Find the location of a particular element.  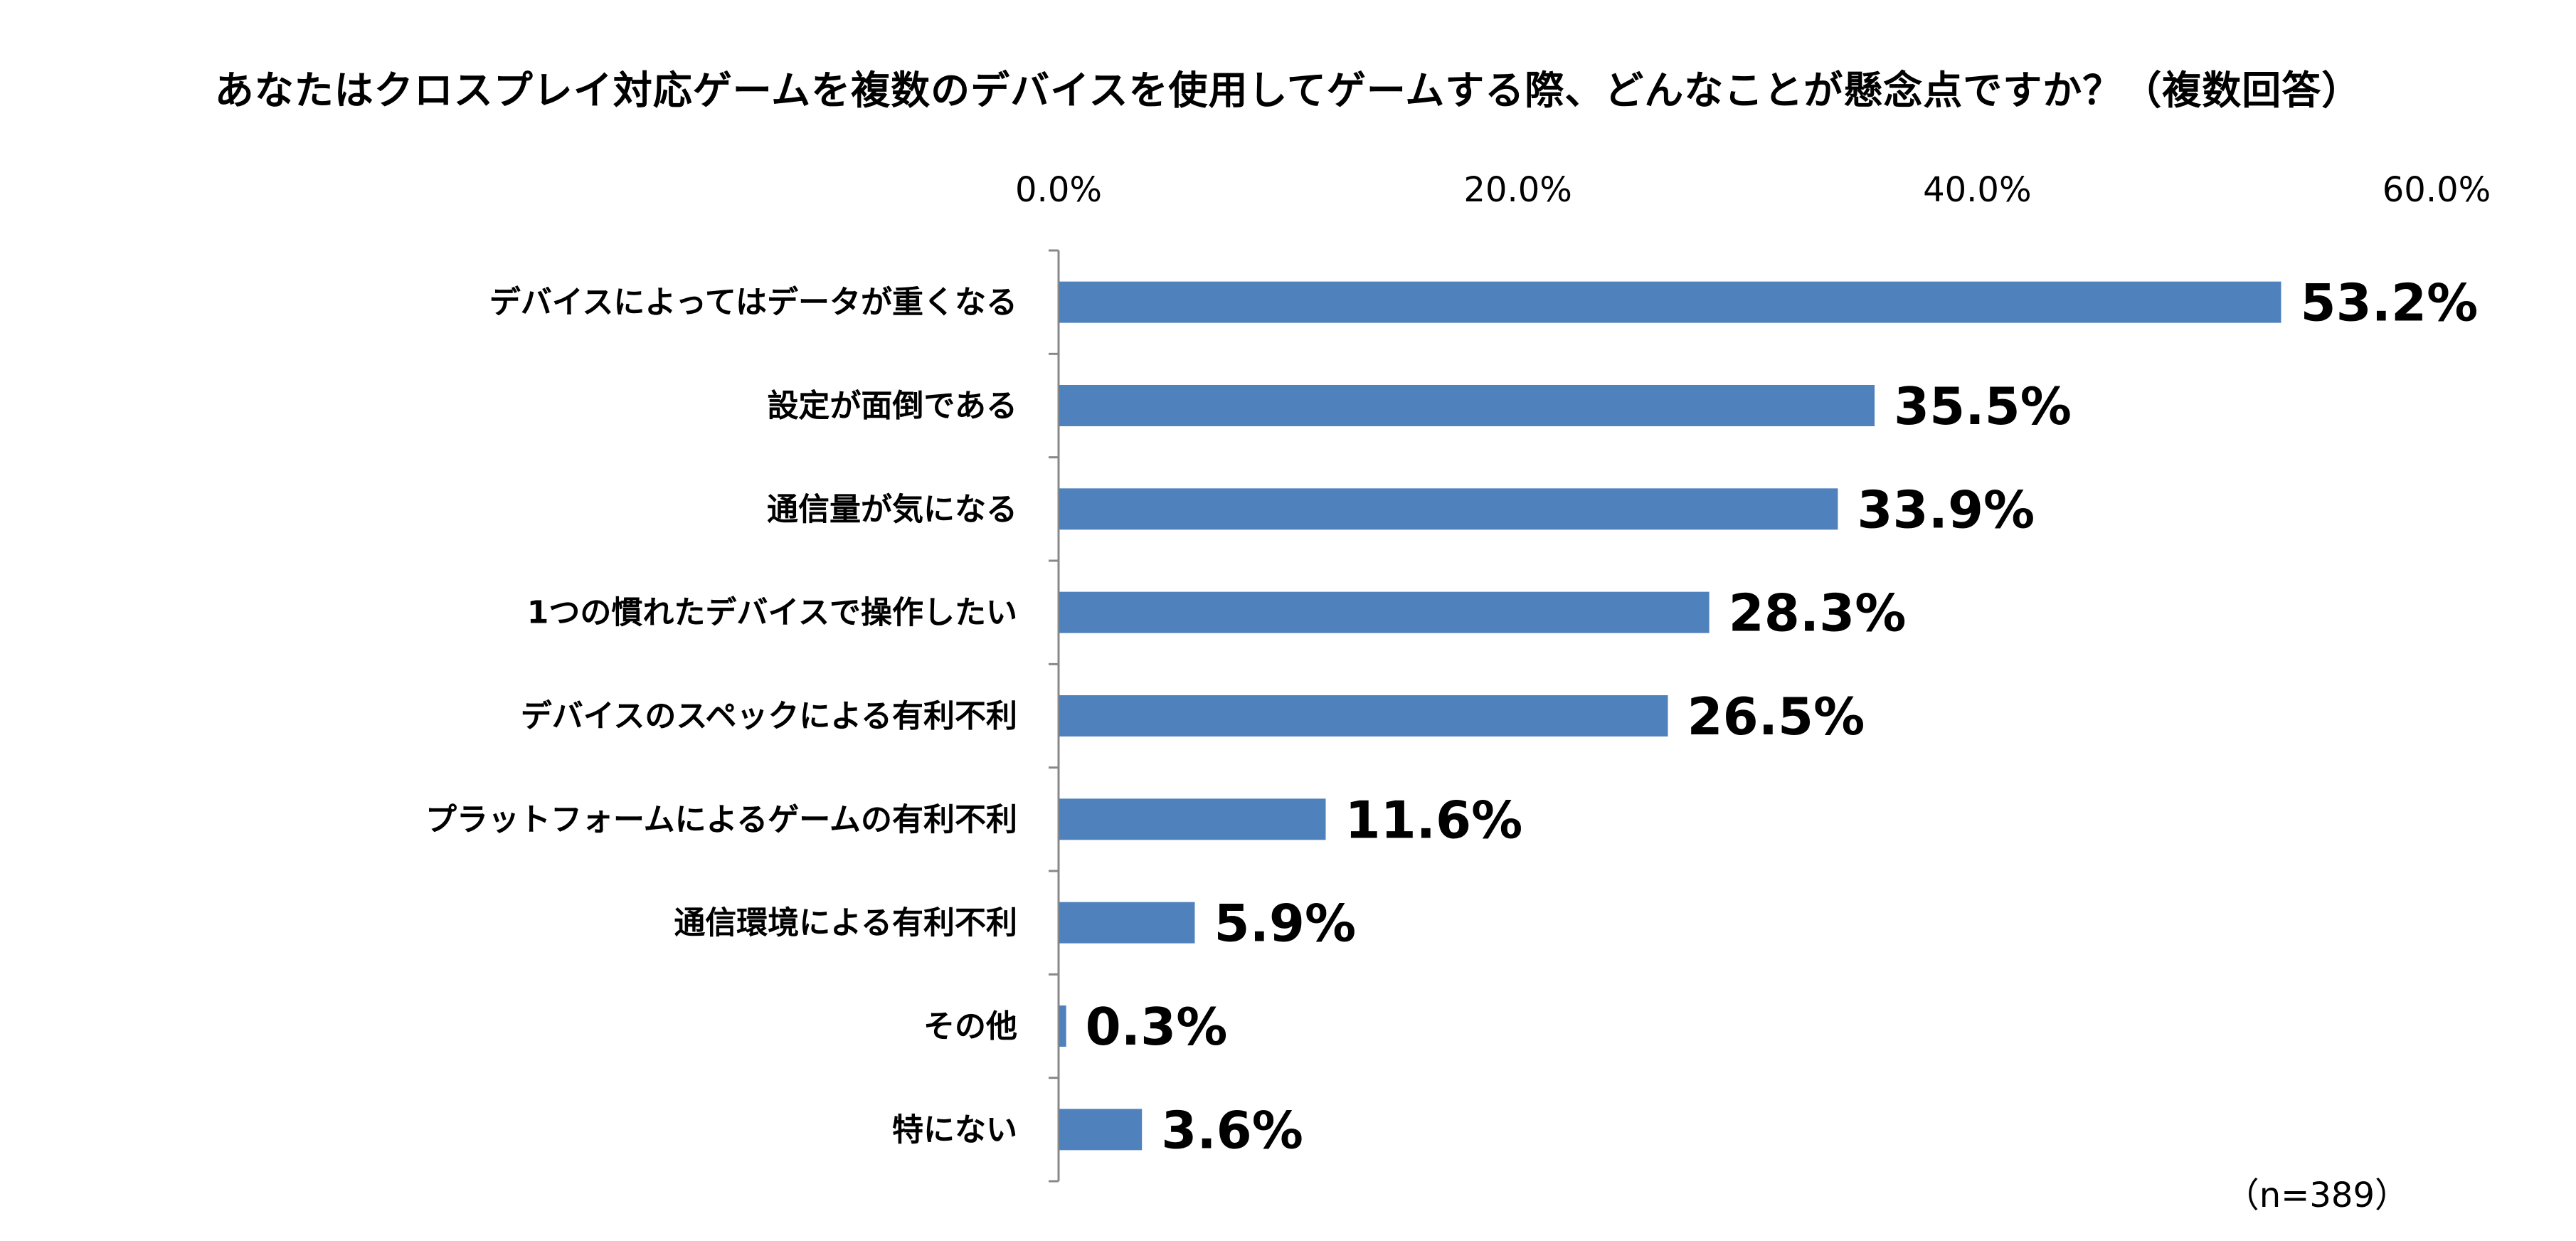

data-label: 35.5% is located at coordinates (1983, 406).